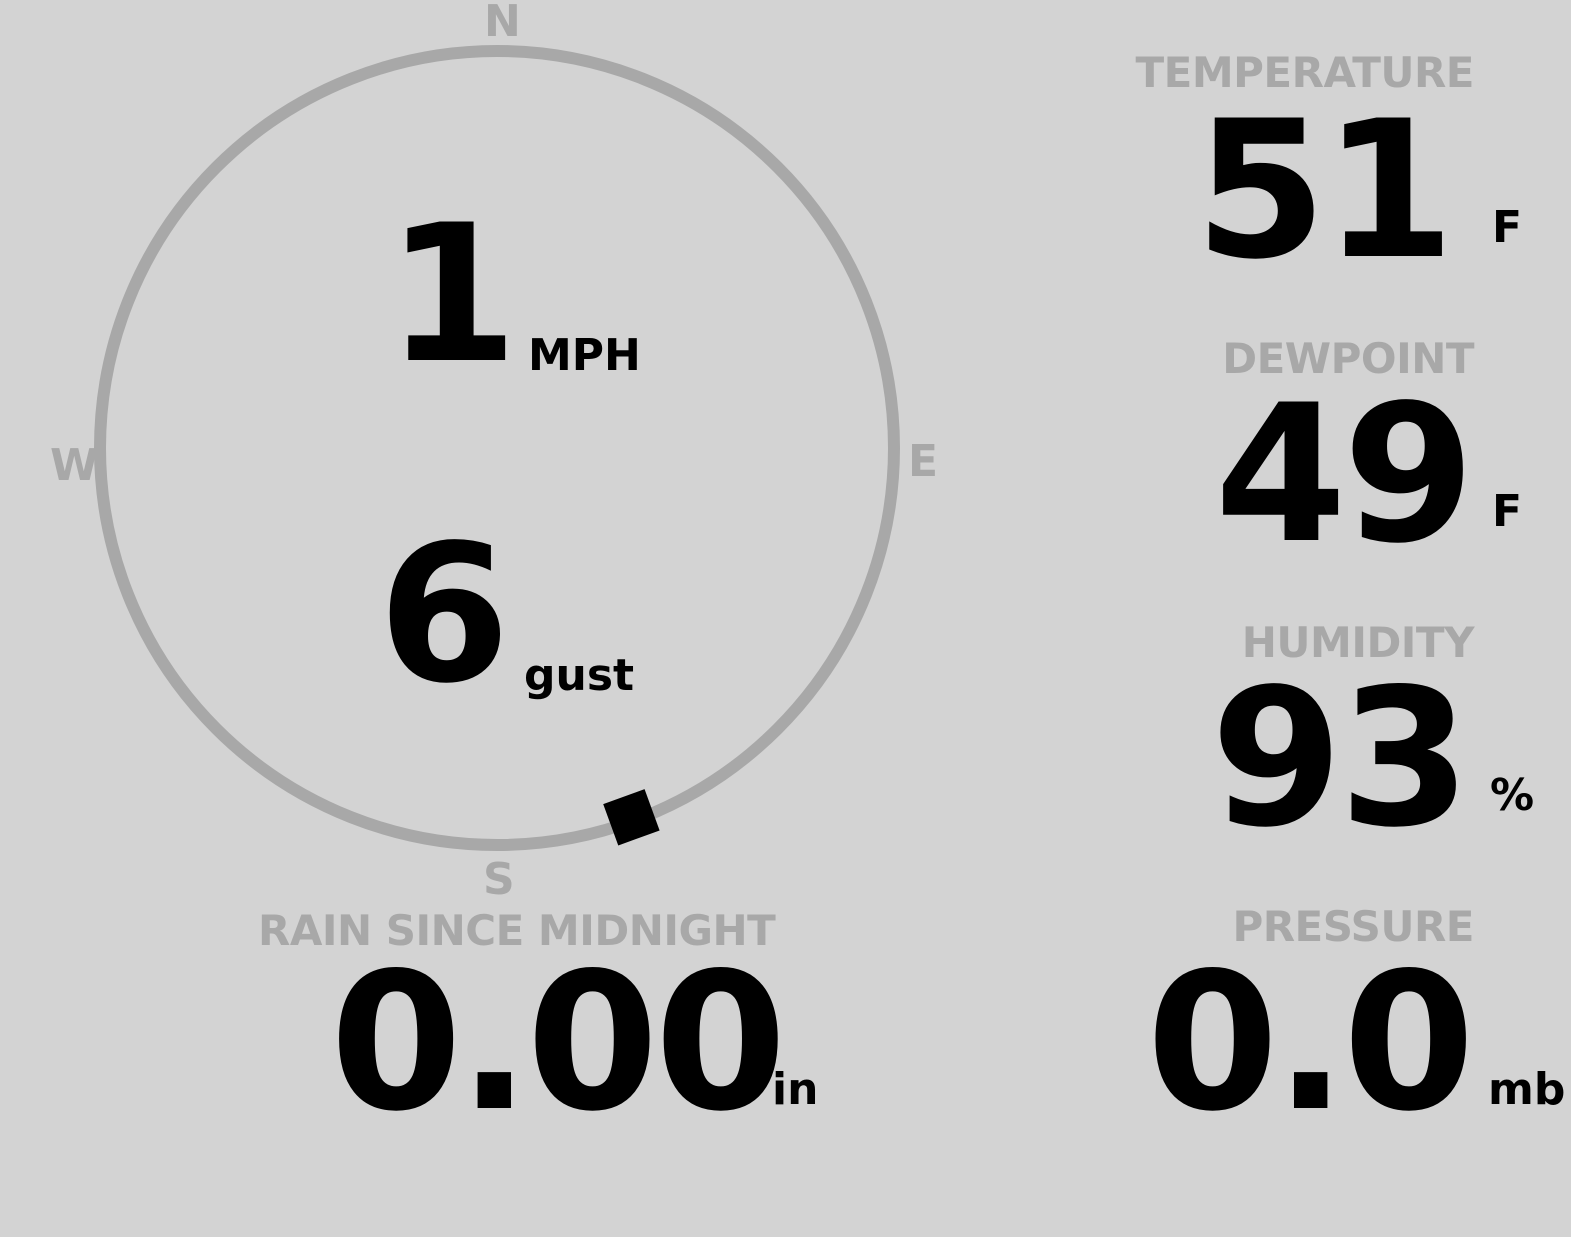 The width and height of the screenshot is (1571, 1237). What do you see at coordinates (1305, 72) in the screenshot?
I see `temperature-label: TEMPERATURE` at bounding box center [1305, 72].